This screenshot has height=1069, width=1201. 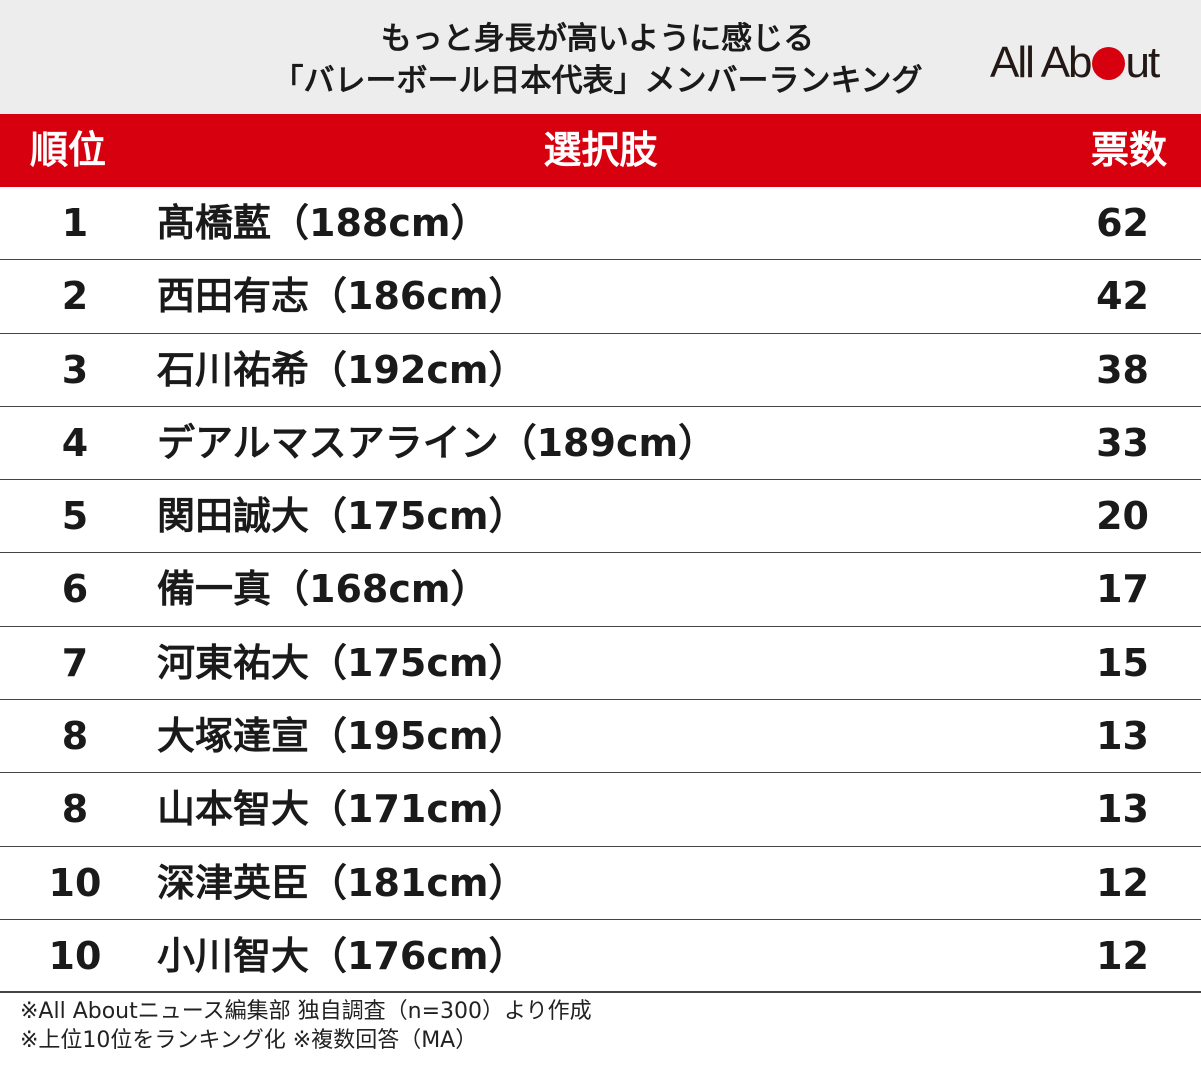 I want to click on rank-cell: 2, so click(x=75, y=296).